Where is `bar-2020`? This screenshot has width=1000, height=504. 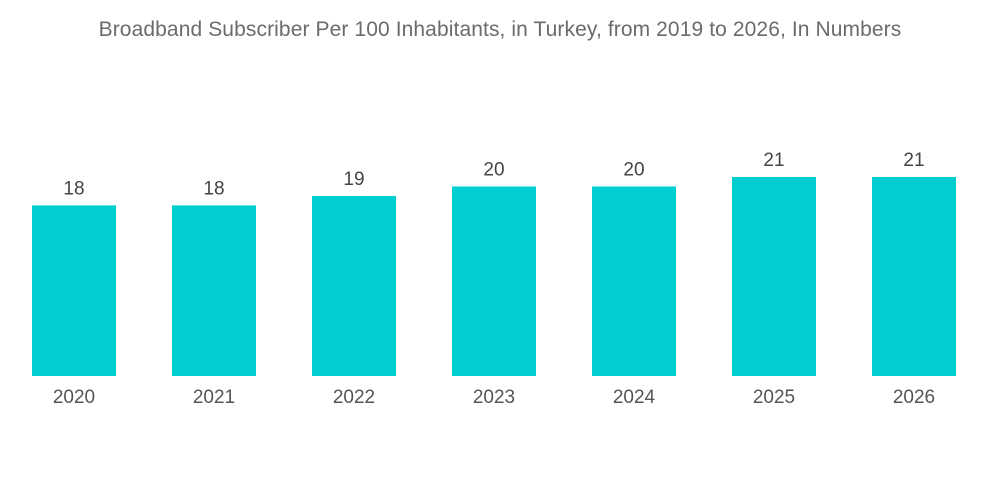
bar-2020 is located at coordinates (74, 290).